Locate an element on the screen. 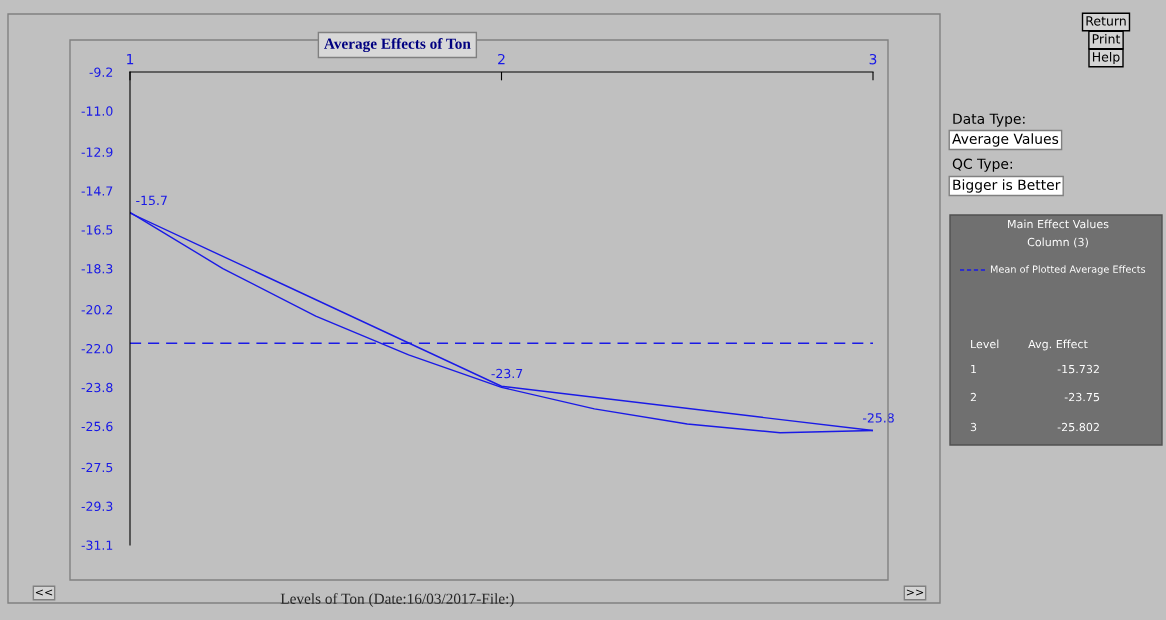 Image resolution: width=1166 pixels, height=620 pixels. y-tick-label: -14.7 is located at coordinates (97, 191).